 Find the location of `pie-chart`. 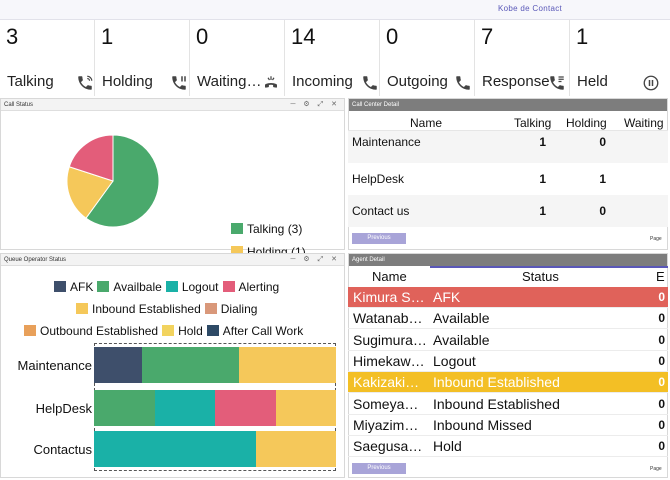

pie-chart is located at coordinates (113, 181).